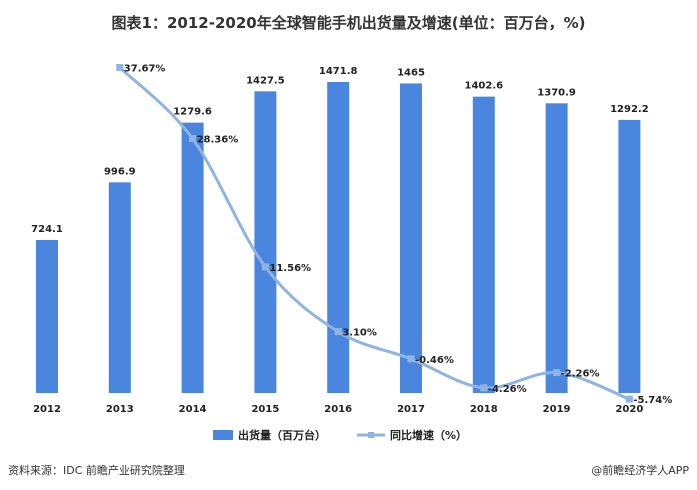  I want to click on x-tick-labels-group: 2012 2013 2014 2015 2016 2017 2018 2019 2020, so click(338, 409).